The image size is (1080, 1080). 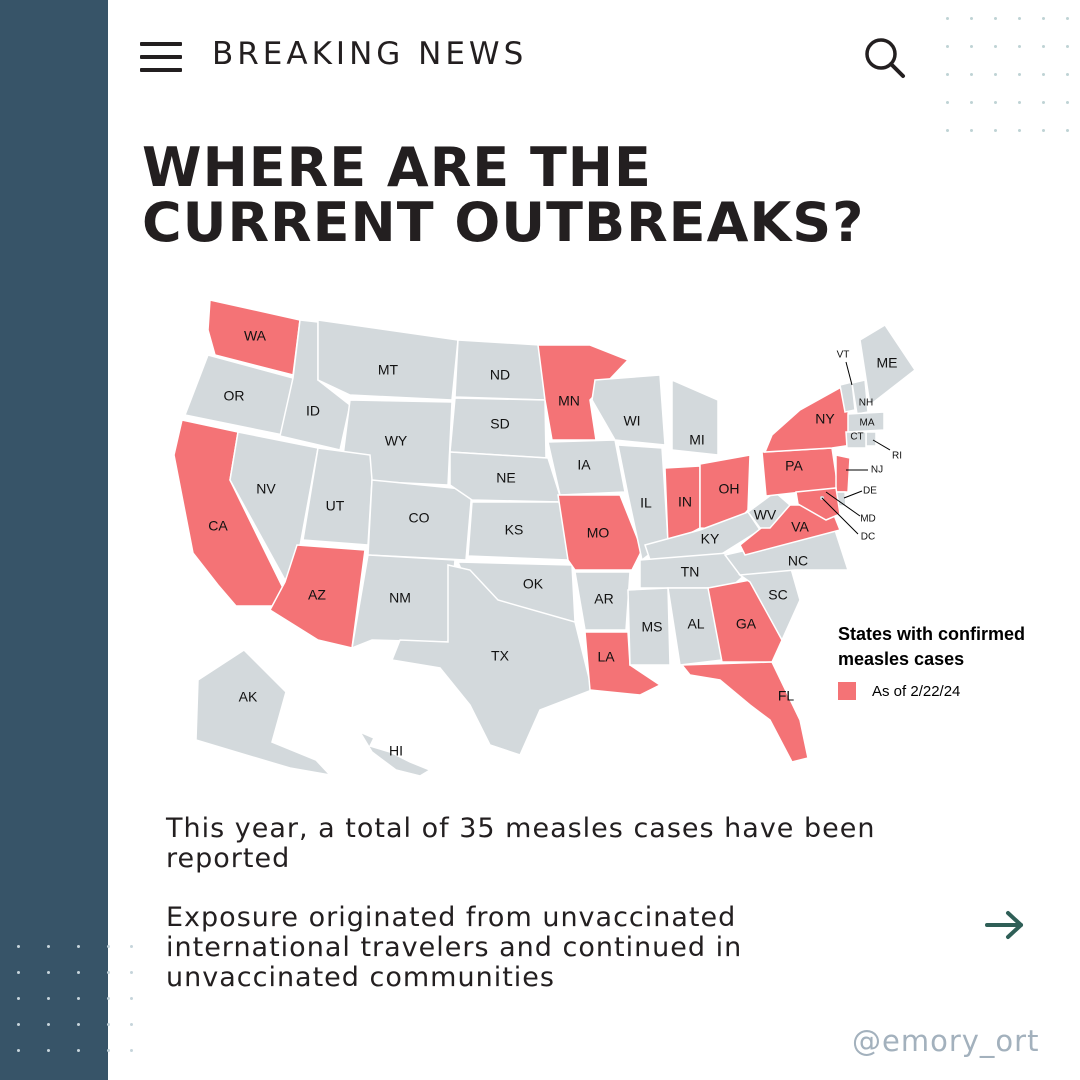 What do you see at coordinates (234, 396) in the screenshot?
I see `state-label-or: OR` at bounding box center [234, 396].